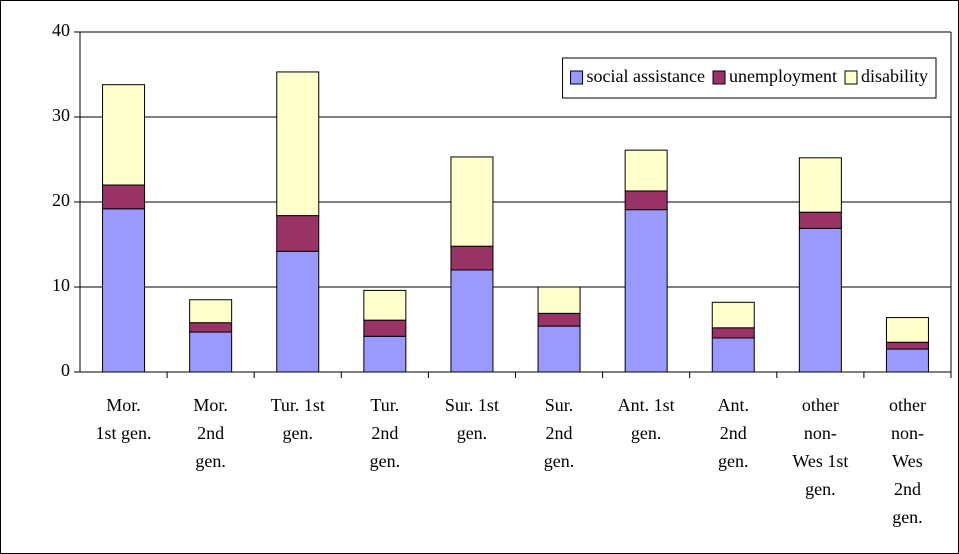  What do you see at coordinates (820, 447) in the screenshot?
I see `x-tick-label: other non-Wes 1st gen.` at bounding box center [820, 447].